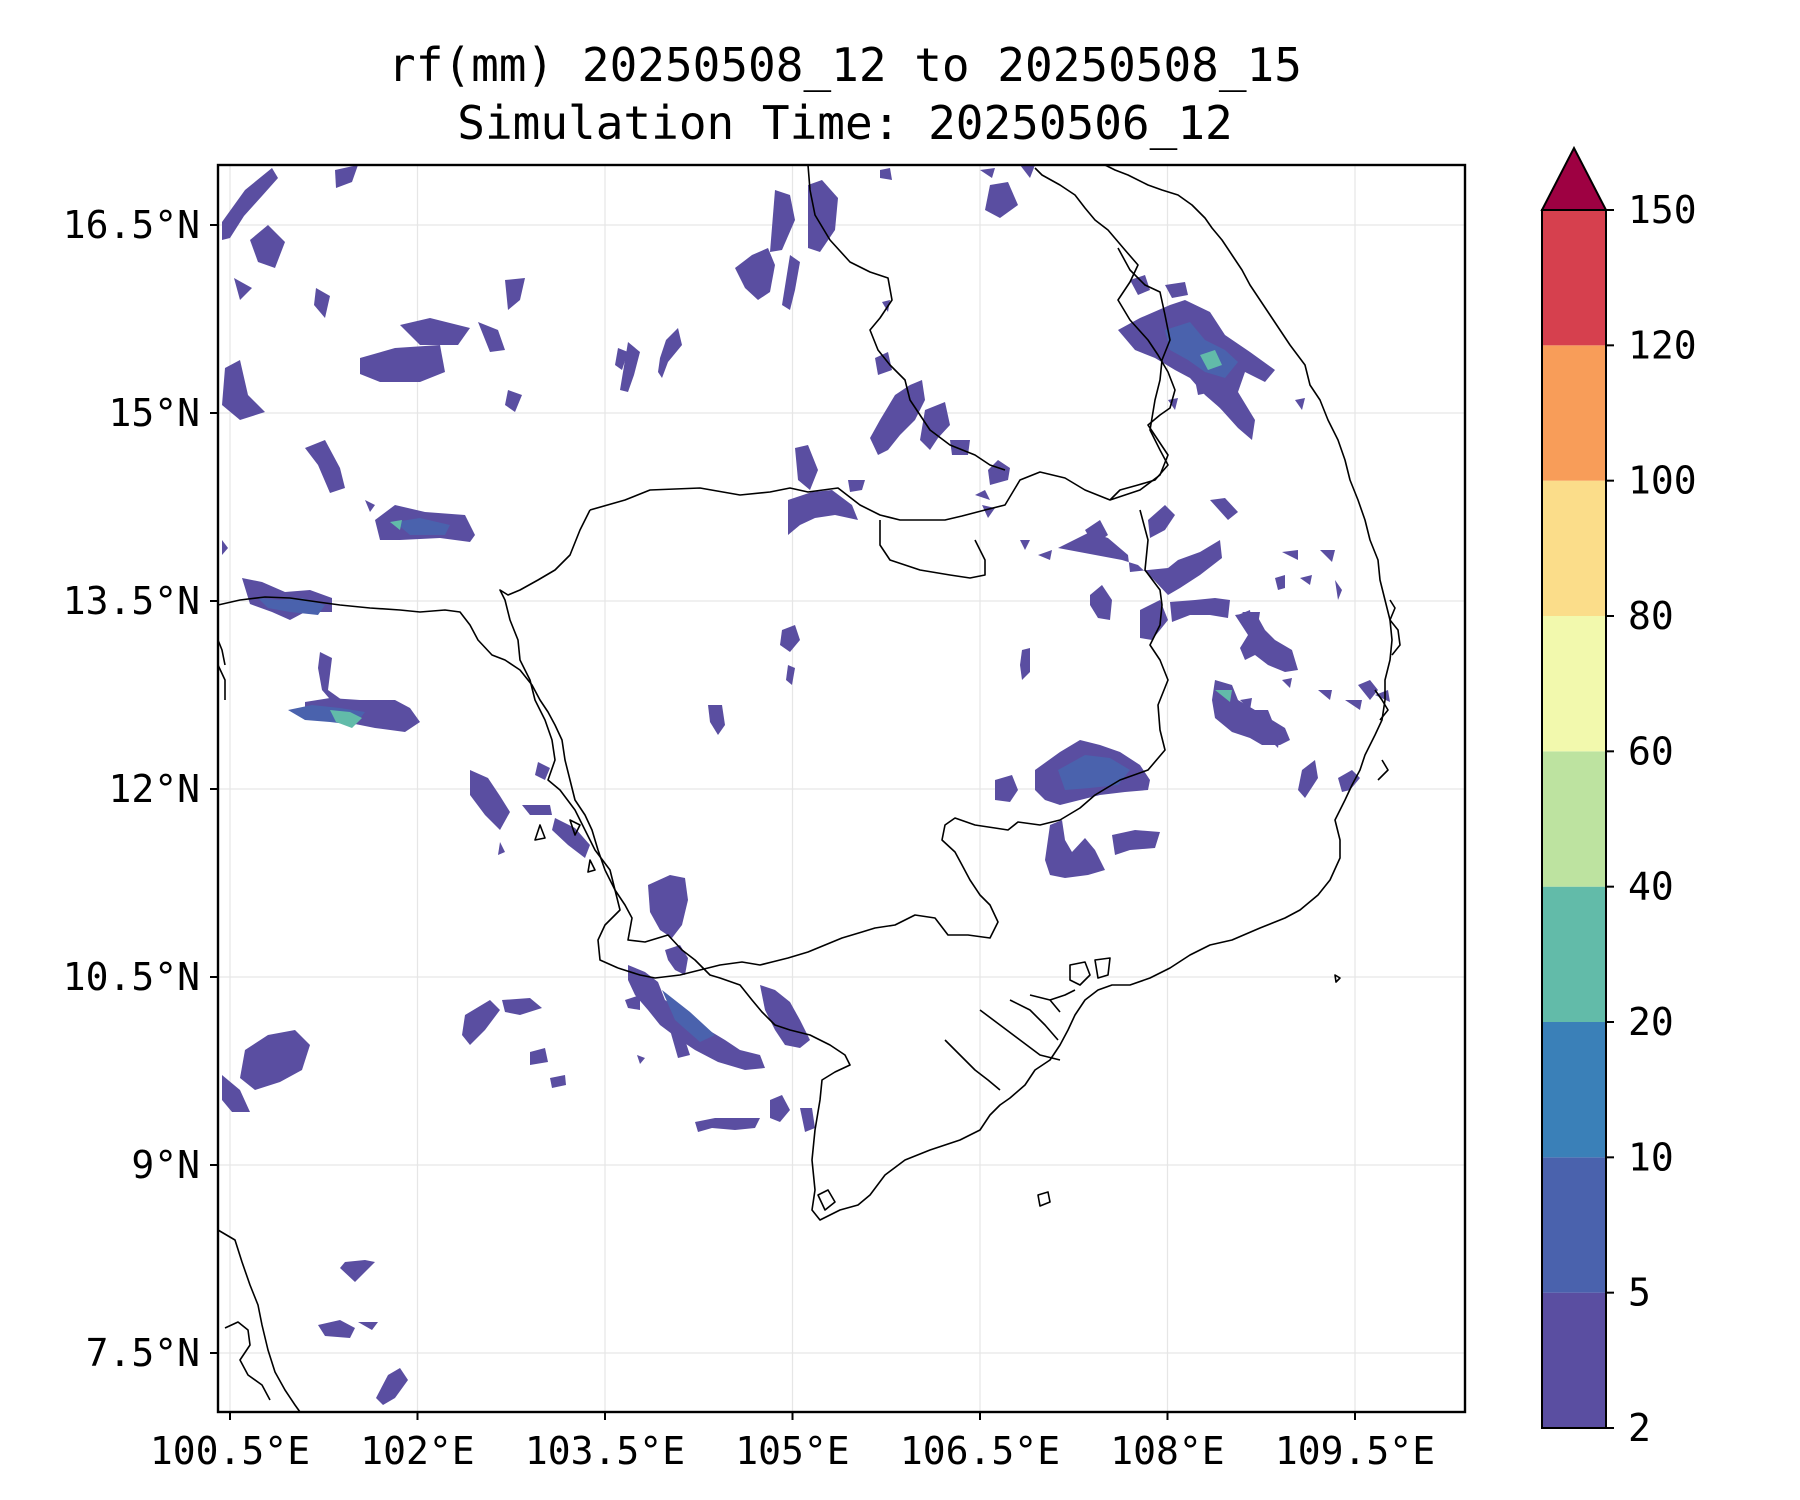 This screenshot has height=1500, width=1800. Describe the element at coordinates (1651, 616) in the screenshot. I see `colorbar-tick-label: 80` at that location.